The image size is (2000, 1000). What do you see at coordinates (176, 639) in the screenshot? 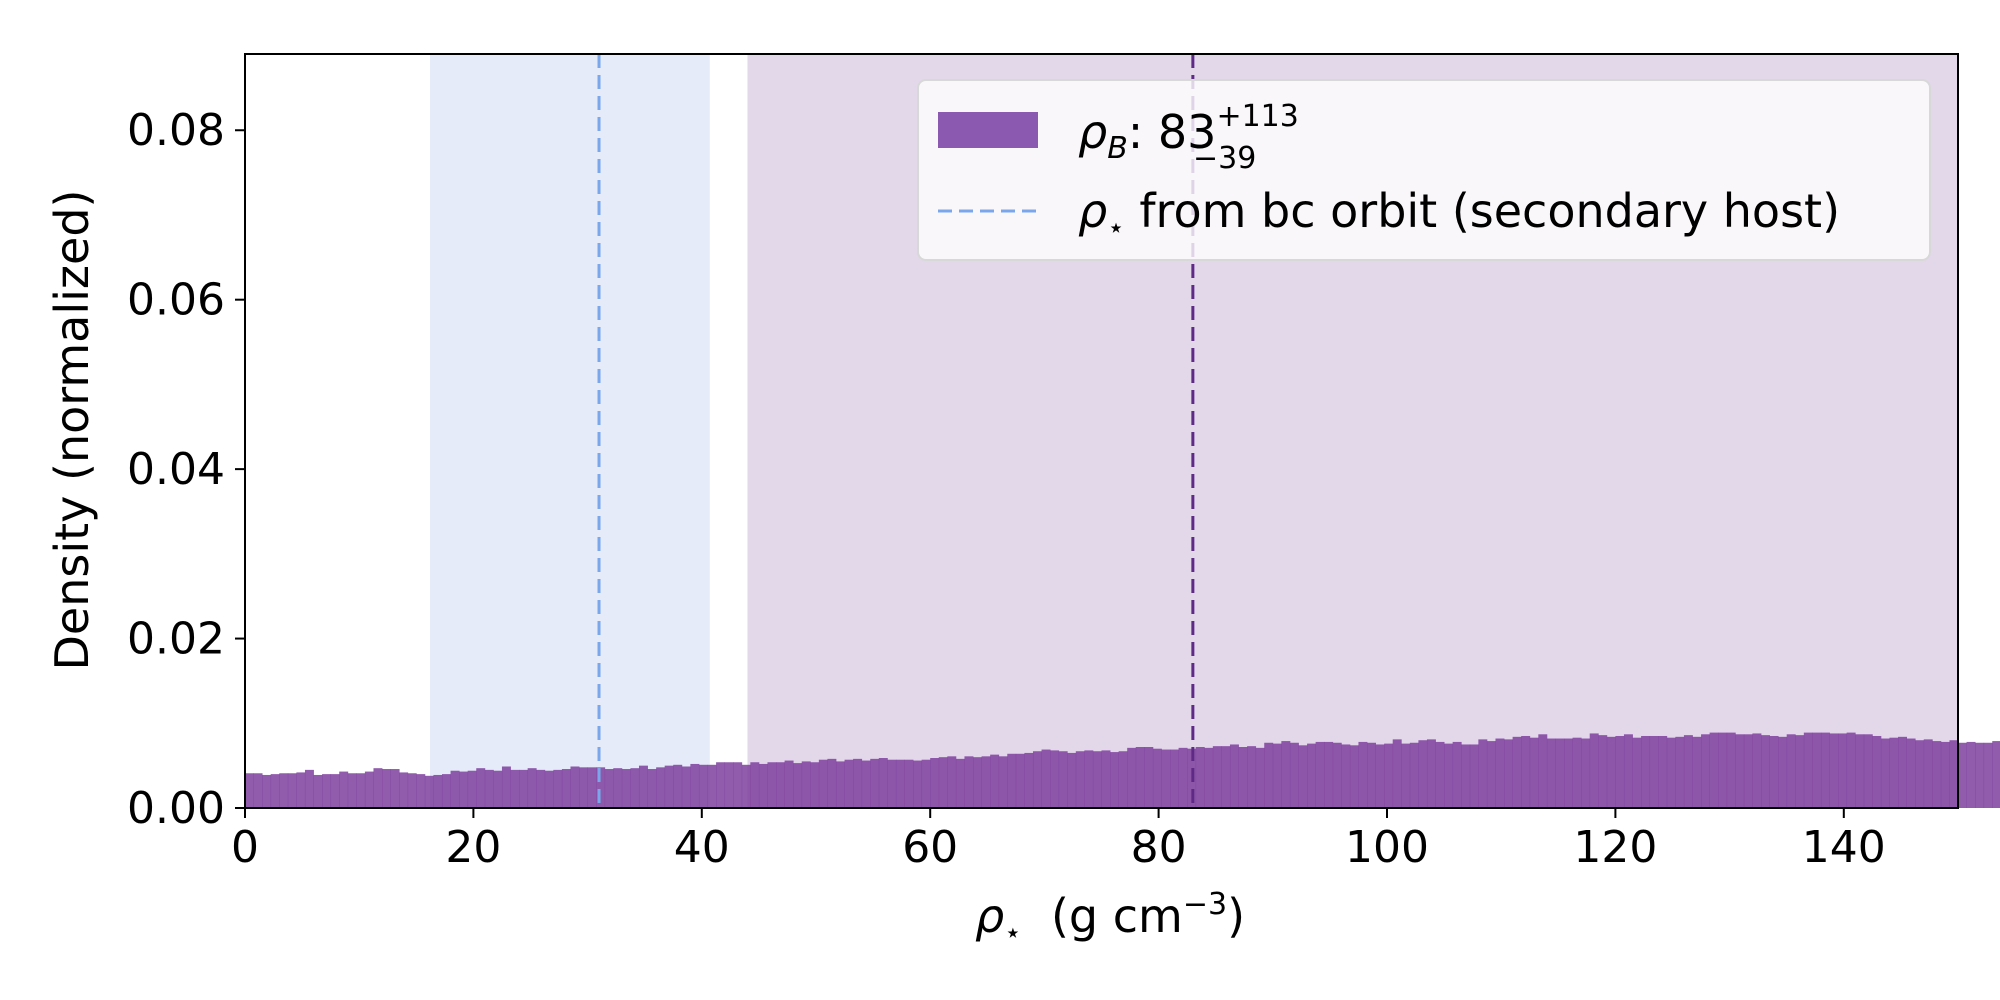
I see `y-tick-label: 0.02` at bounding box center [176, 639].